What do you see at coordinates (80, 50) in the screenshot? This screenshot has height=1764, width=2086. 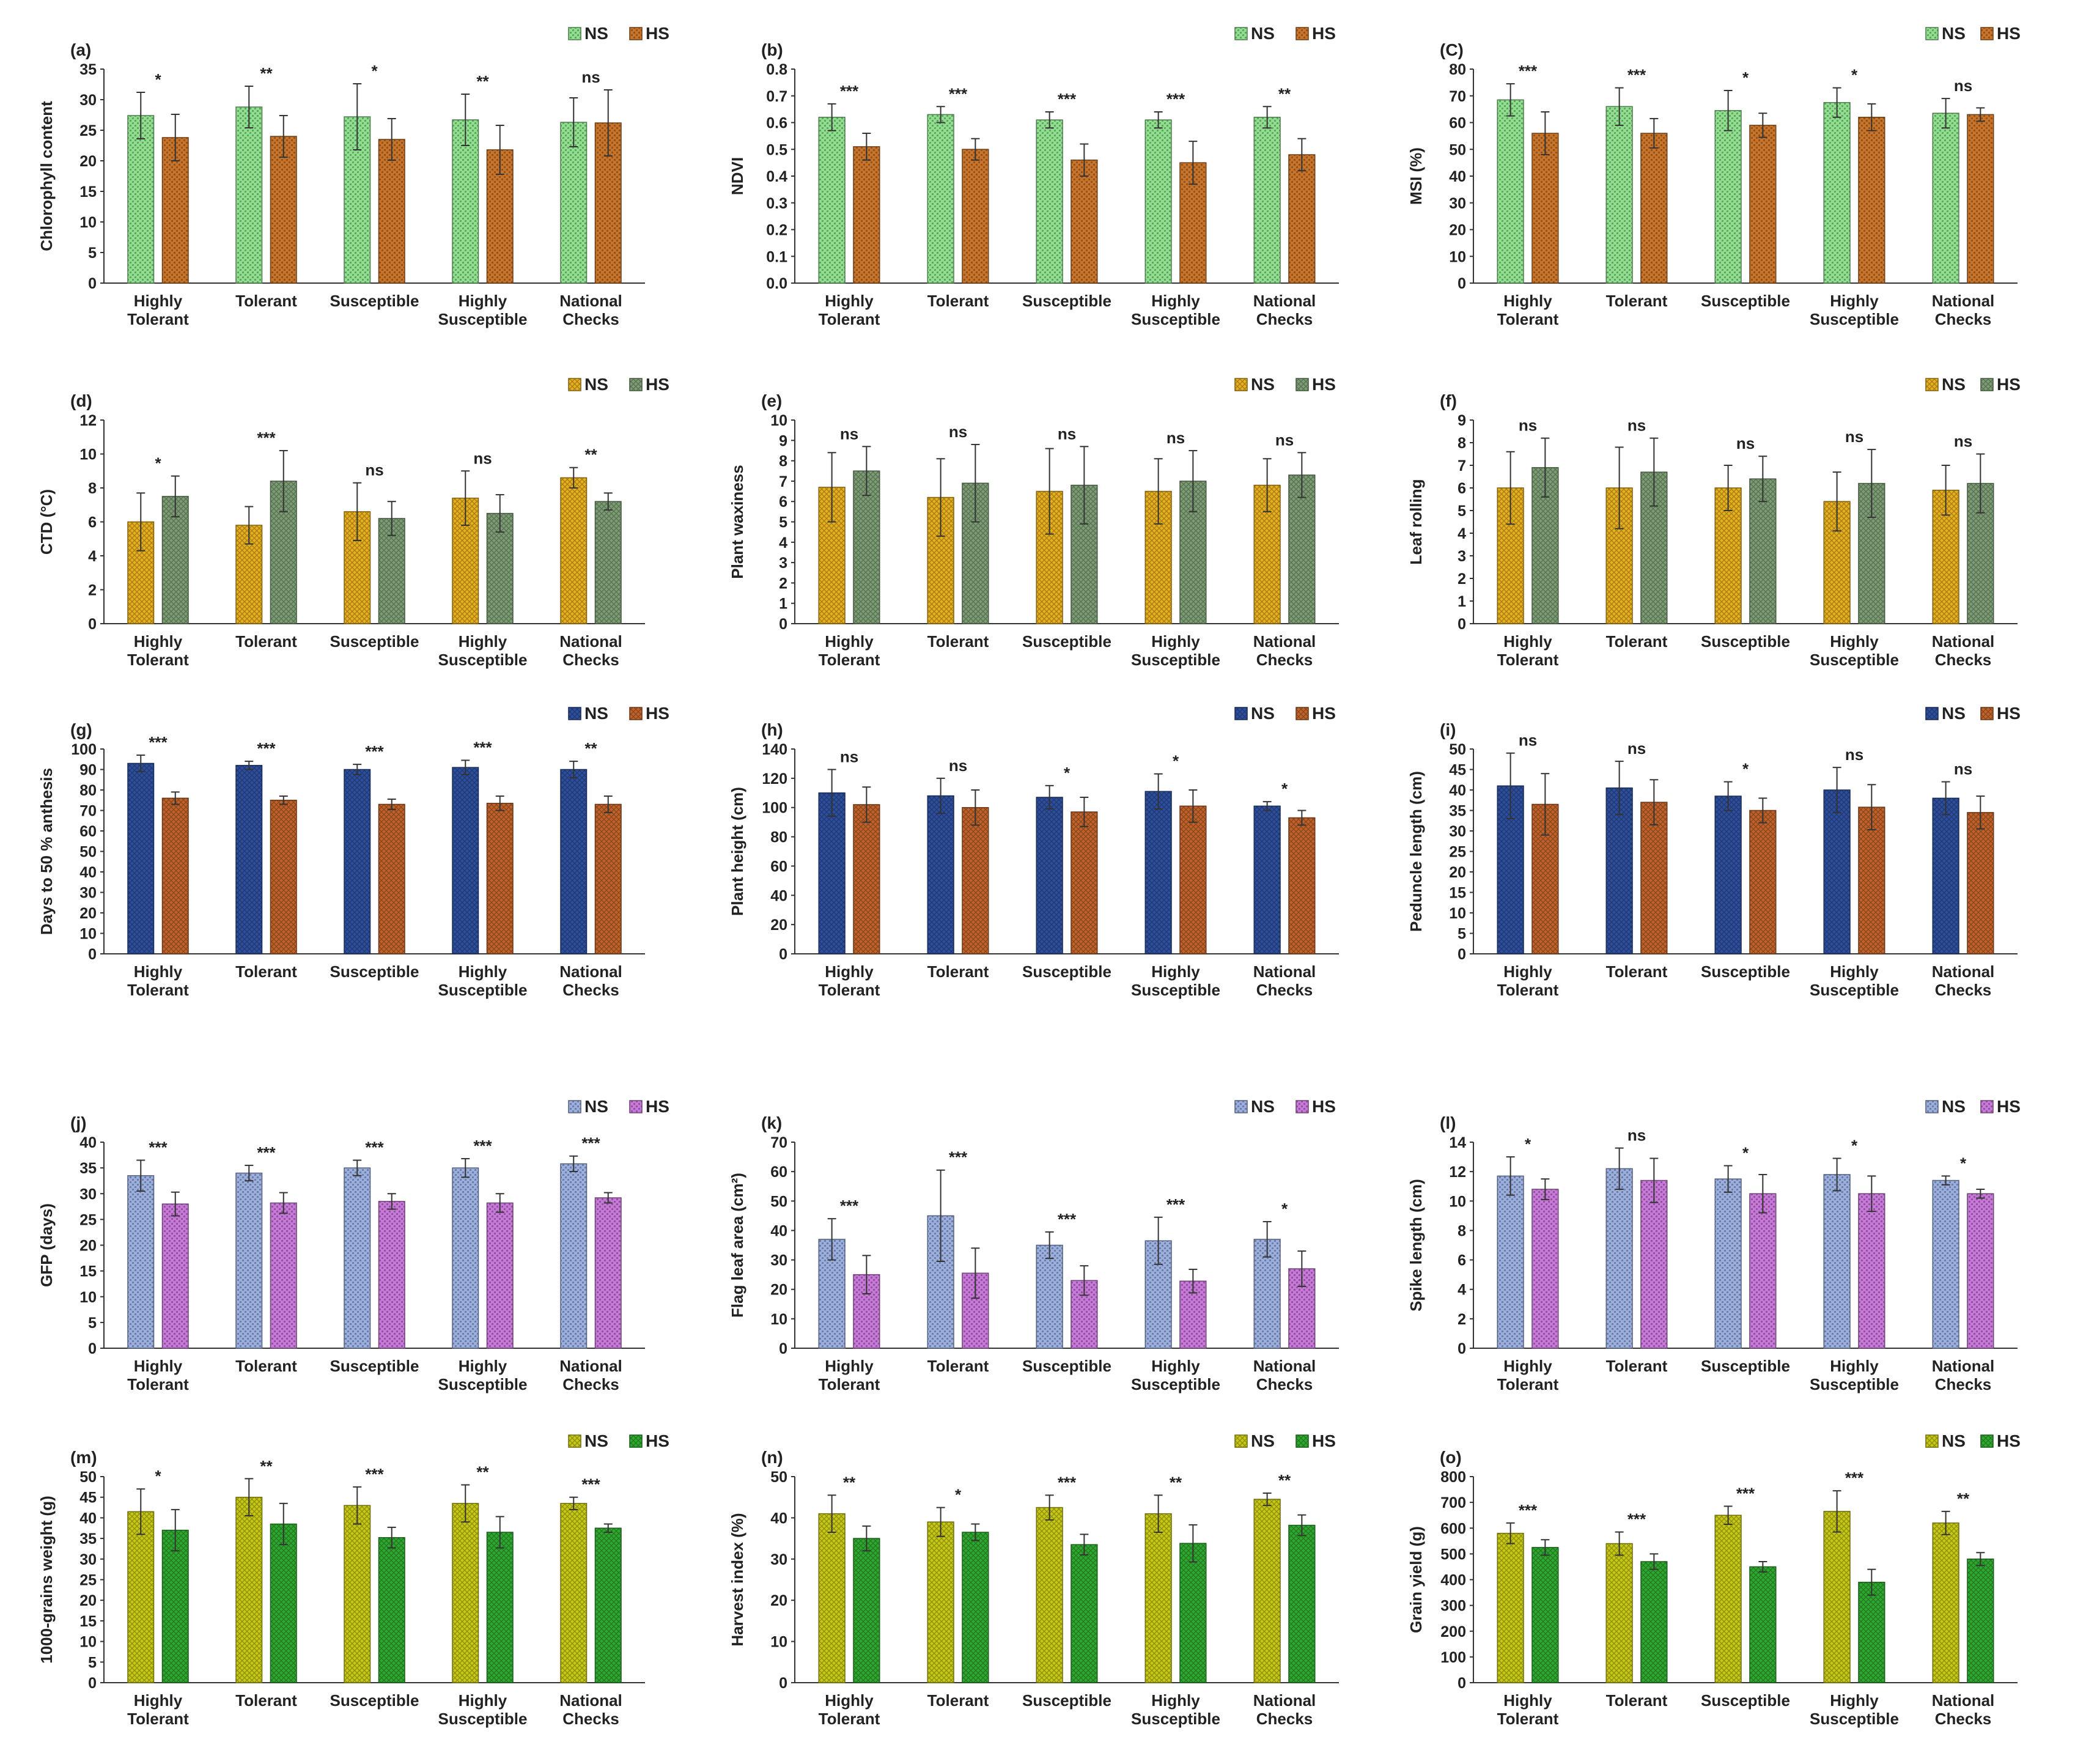 I see `panel-label: (a)` at bounding box center [80, 50].